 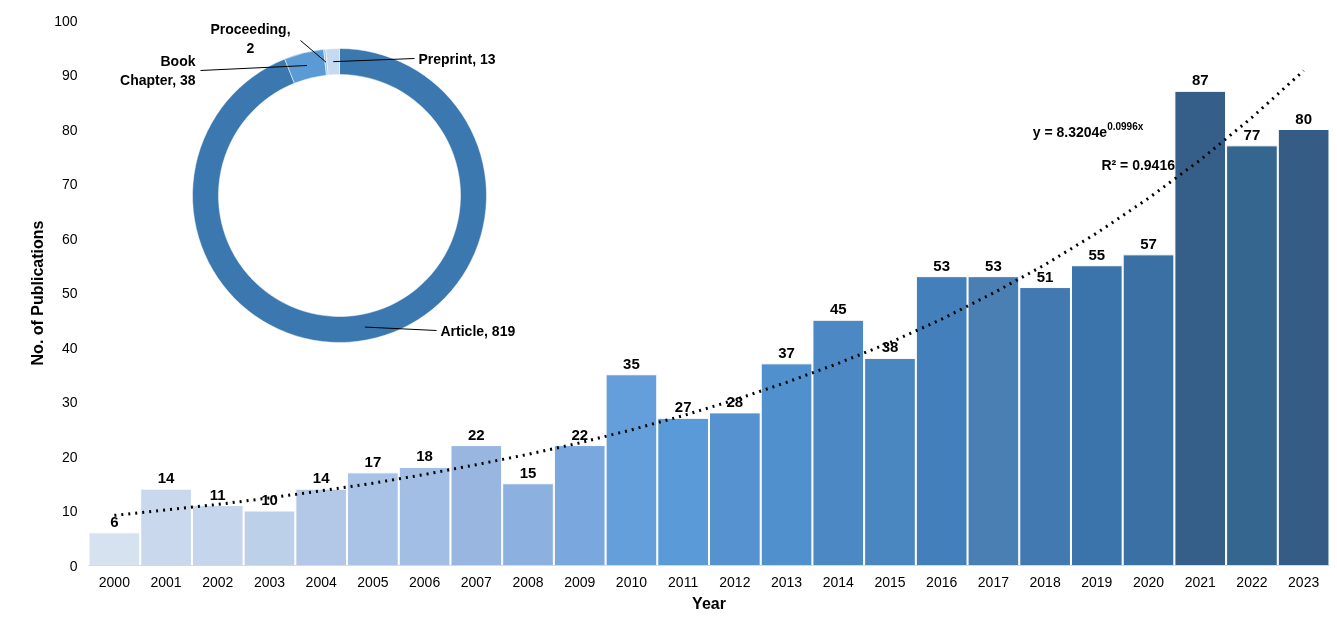 I want to click on data-label: 15, so click(x=528, y=472).